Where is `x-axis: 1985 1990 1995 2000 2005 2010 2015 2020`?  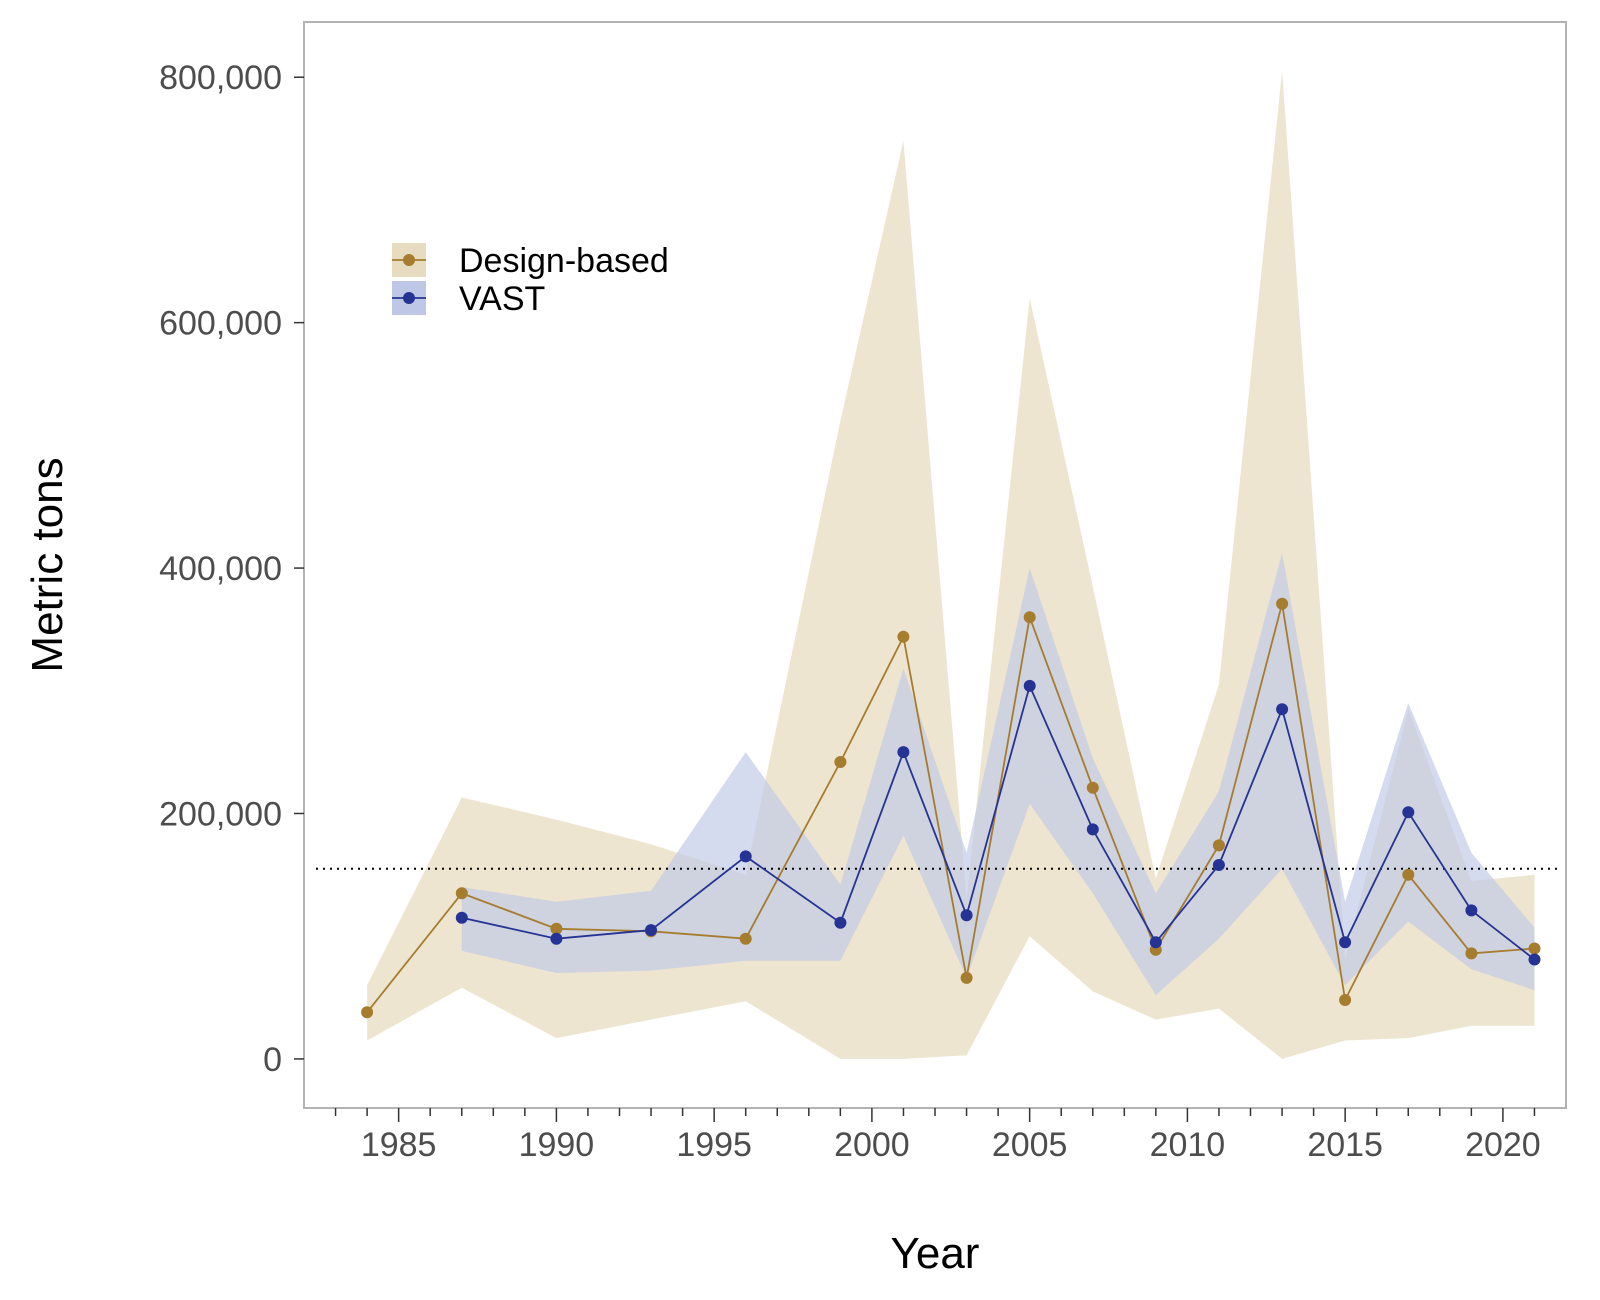 x-axis: 1985 1990 1995 2000 2005 2010 2015 2020 is located at coordinates (937, 1136).